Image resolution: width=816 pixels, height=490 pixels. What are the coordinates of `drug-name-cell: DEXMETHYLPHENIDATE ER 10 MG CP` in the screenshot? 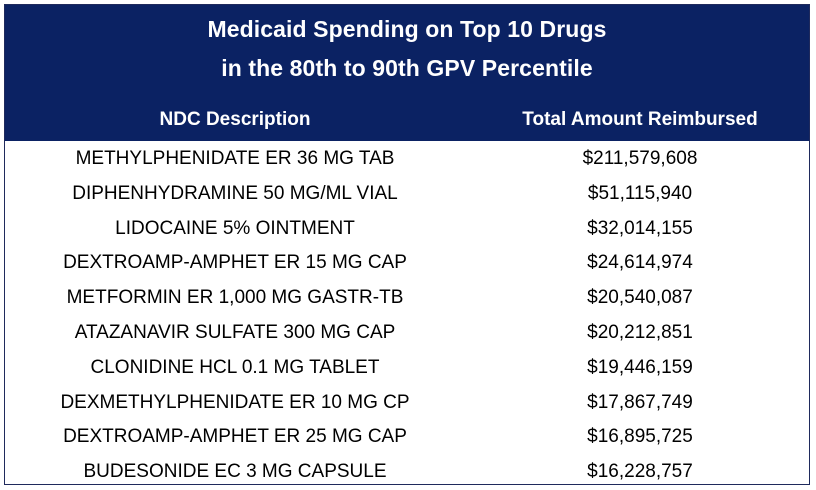 It's located at (235, 402).